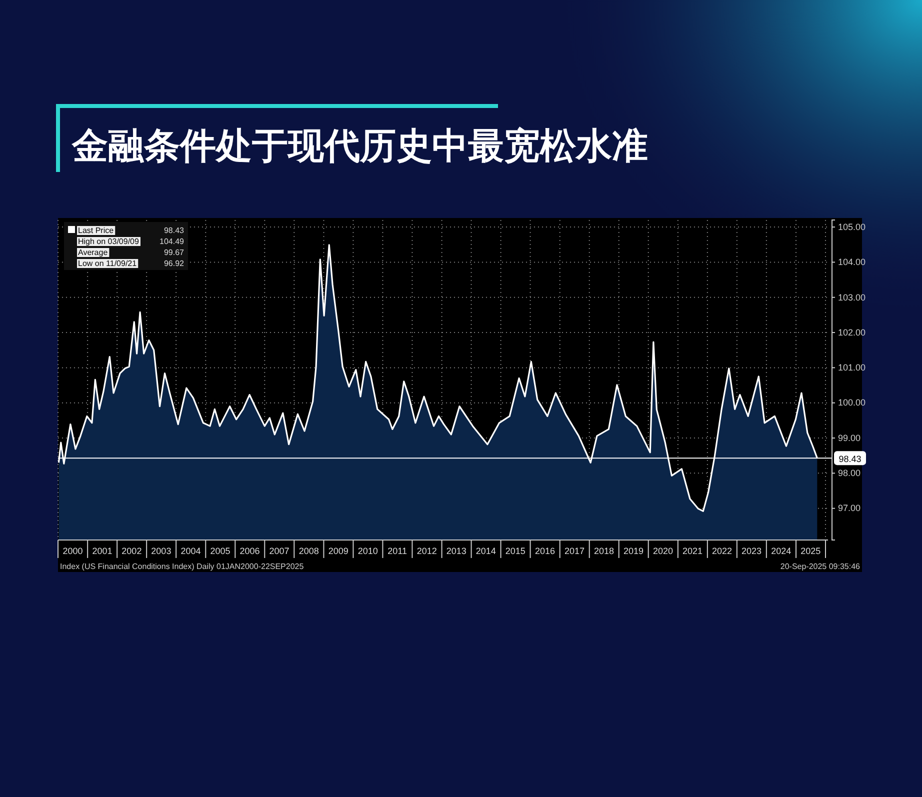 This screenshot has height=797, width=922. I want to click on y-tick-label: 103.00, so click(852, 297).